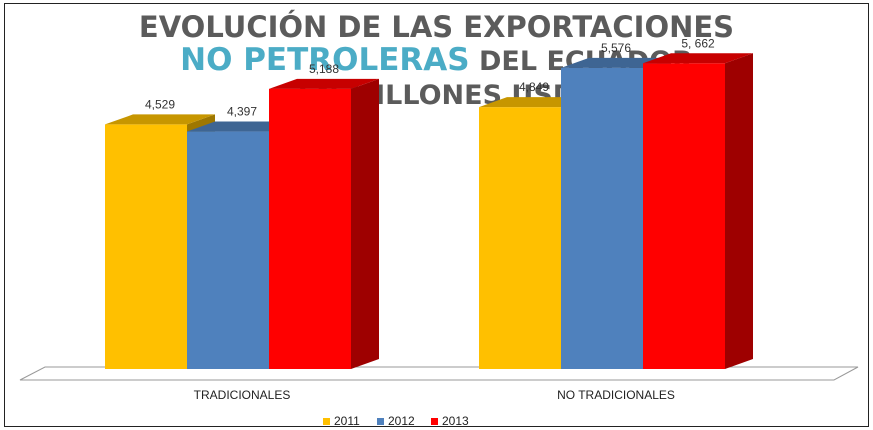 This screenshot has height=430, width=873. What do you see at coordinates (380, 421) in the screenshot?
I see `legend-swatch-2012` at bounding box center [380, 421].